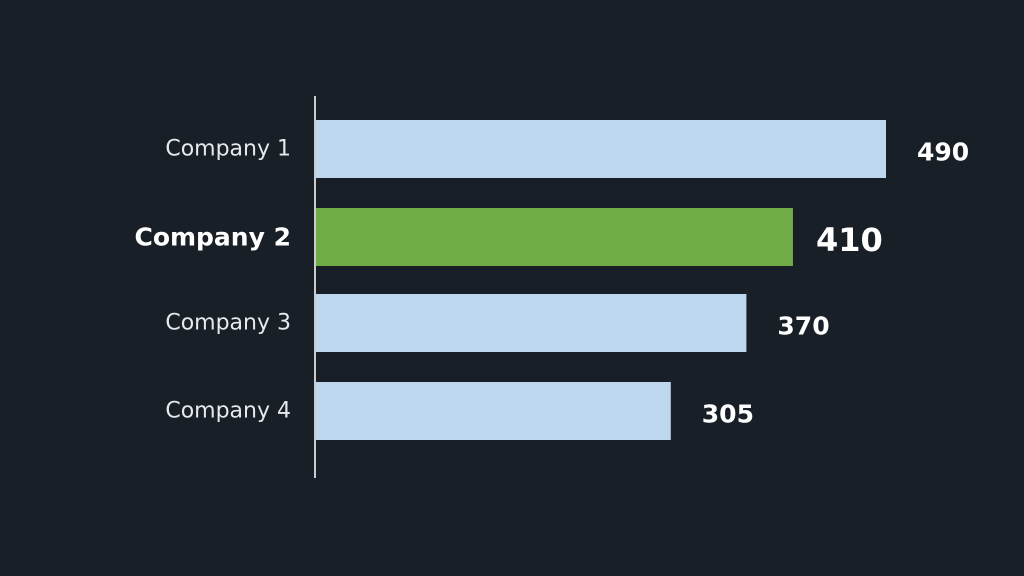 This screenshot has width=1024, height=576. What do you see at coordinates (943, 152) in the screenshot?
I see `value-label: 490` at bounding box center [943, 152].